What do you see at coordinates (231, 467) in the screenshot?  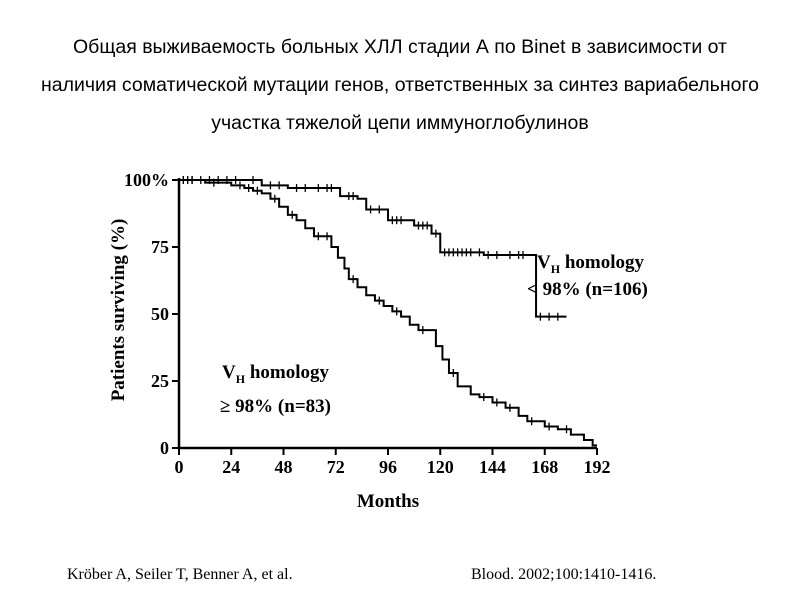 I see `x-tick-label: 24` at bounding box center [231, 467].